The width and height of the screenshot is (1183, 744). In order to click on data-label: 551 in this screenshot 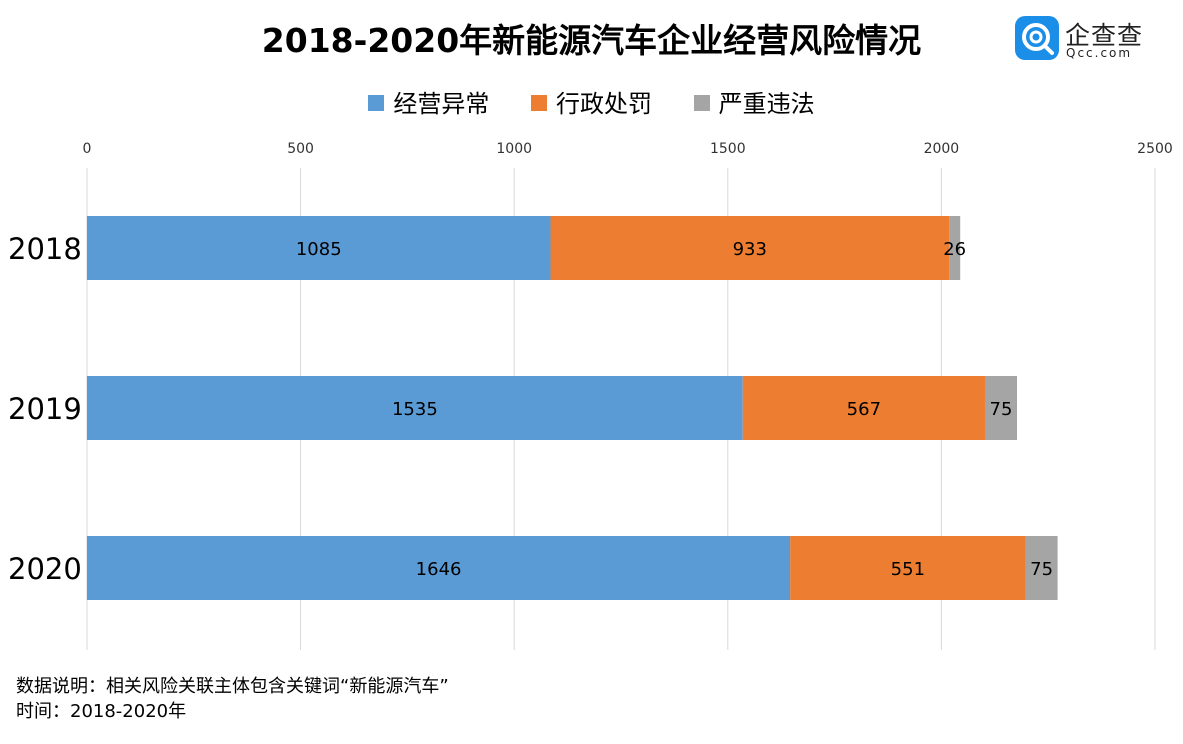, I will do `click(908, 569)`.